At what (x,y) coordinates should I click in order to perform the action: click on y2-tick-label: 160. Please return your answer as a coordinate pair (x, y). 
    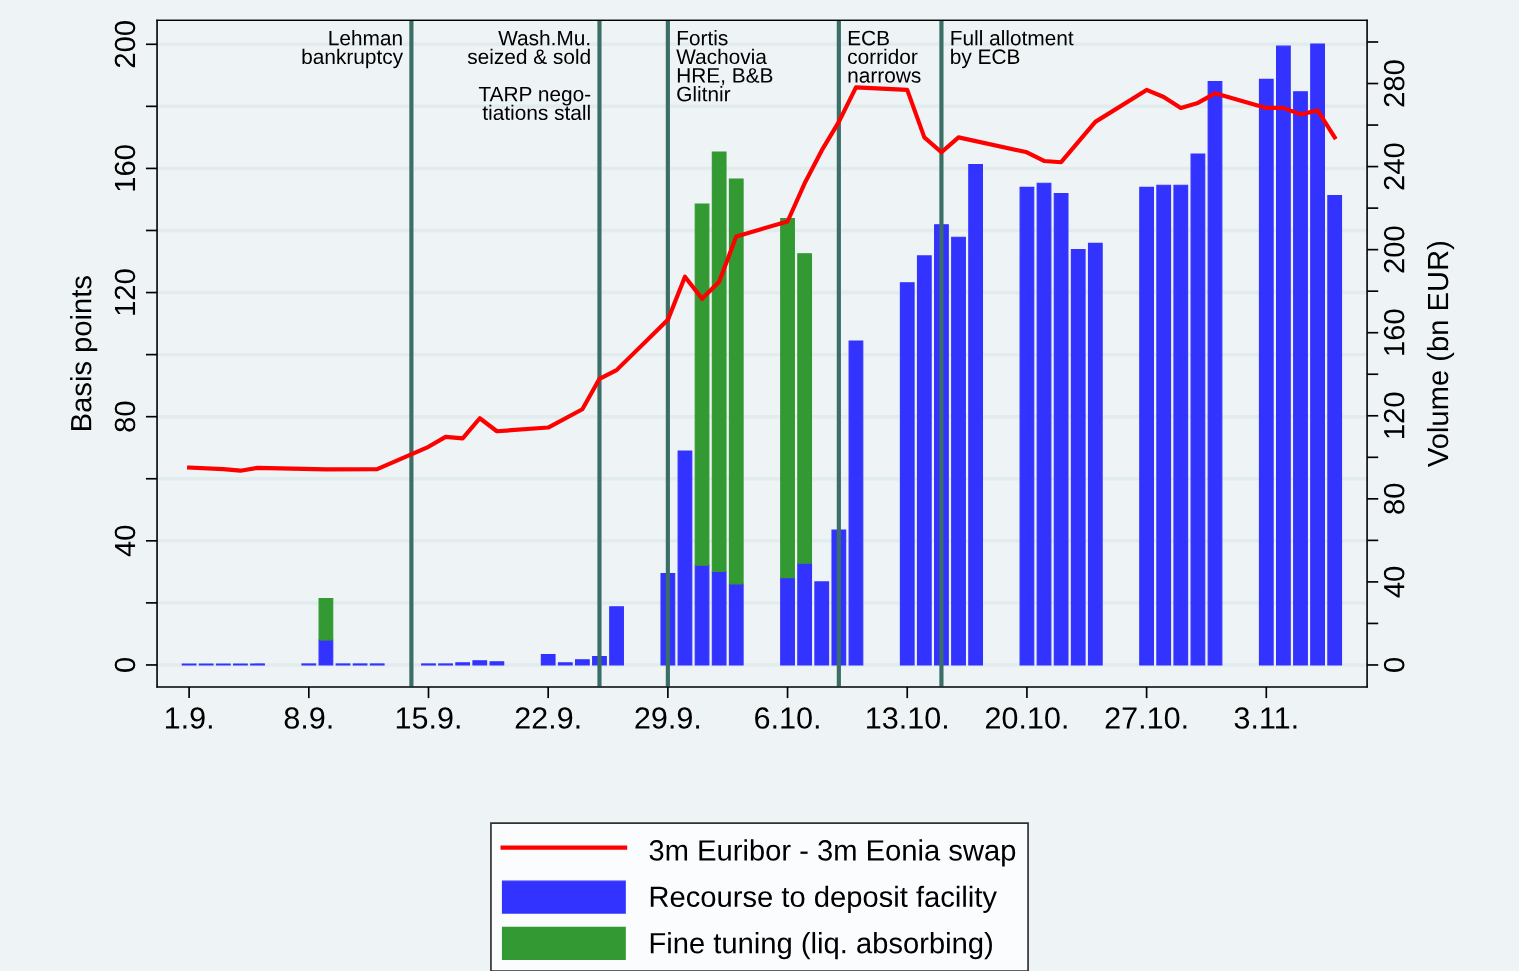
    Looking at the image, I should click on (1394, 332).